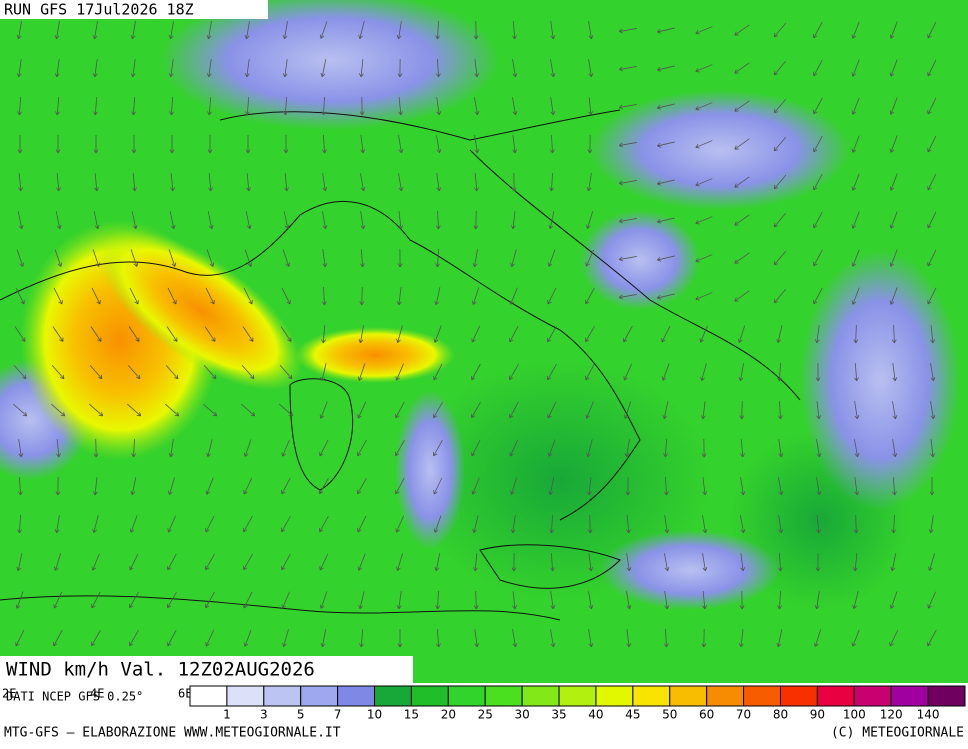 Image resolution: width=968 pixels, height=749 pixels. I want to click on scale-label: 45, so click(632, 715).